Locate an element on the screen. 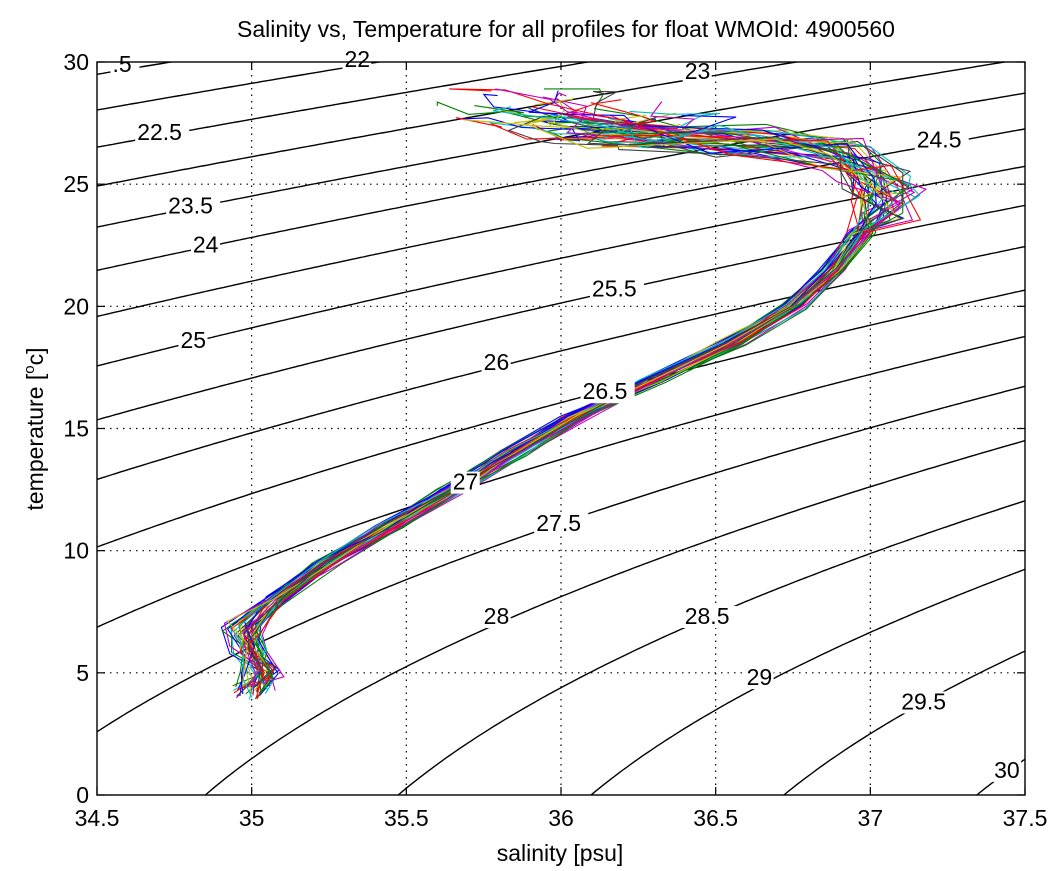  contour-label: 26.5 is located at coordinates (605, 391).